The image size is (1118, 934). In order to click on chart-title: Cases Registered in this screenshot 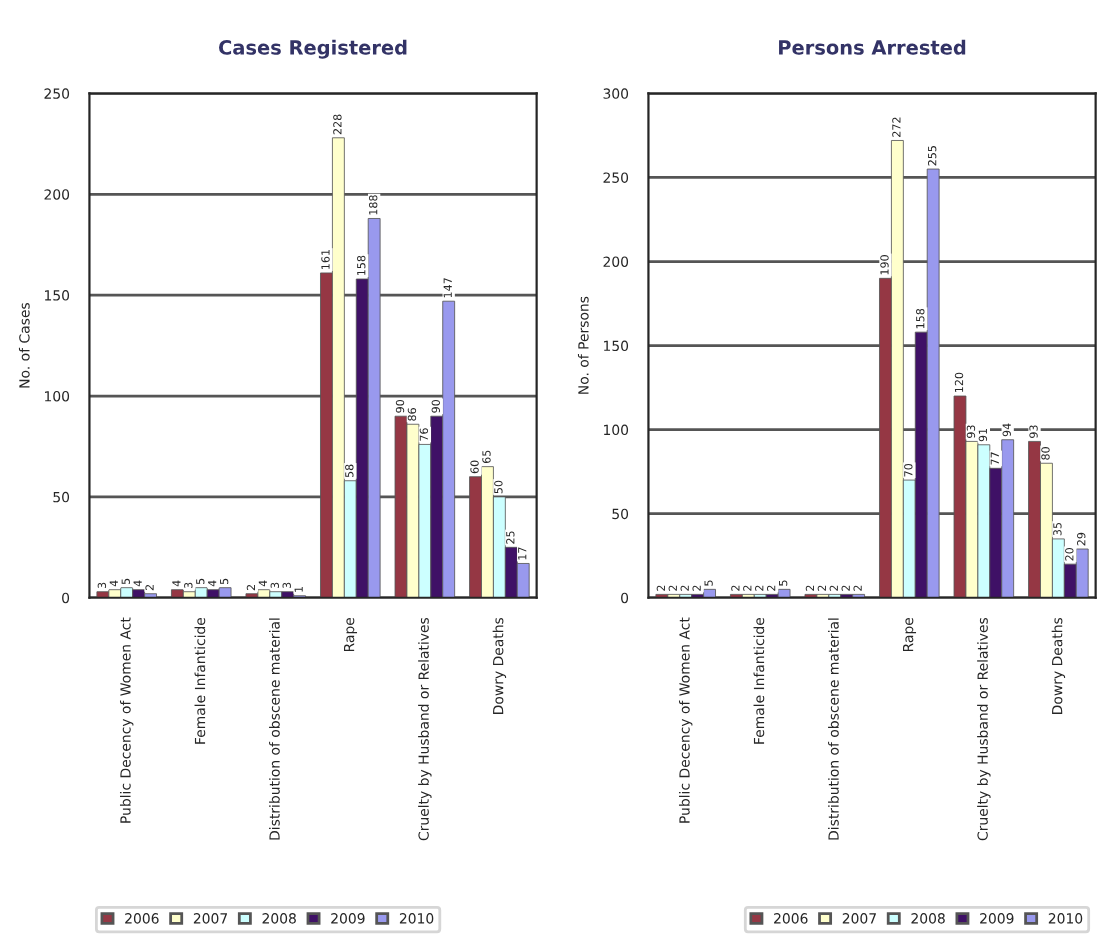, I will do `click(313, 49)`.